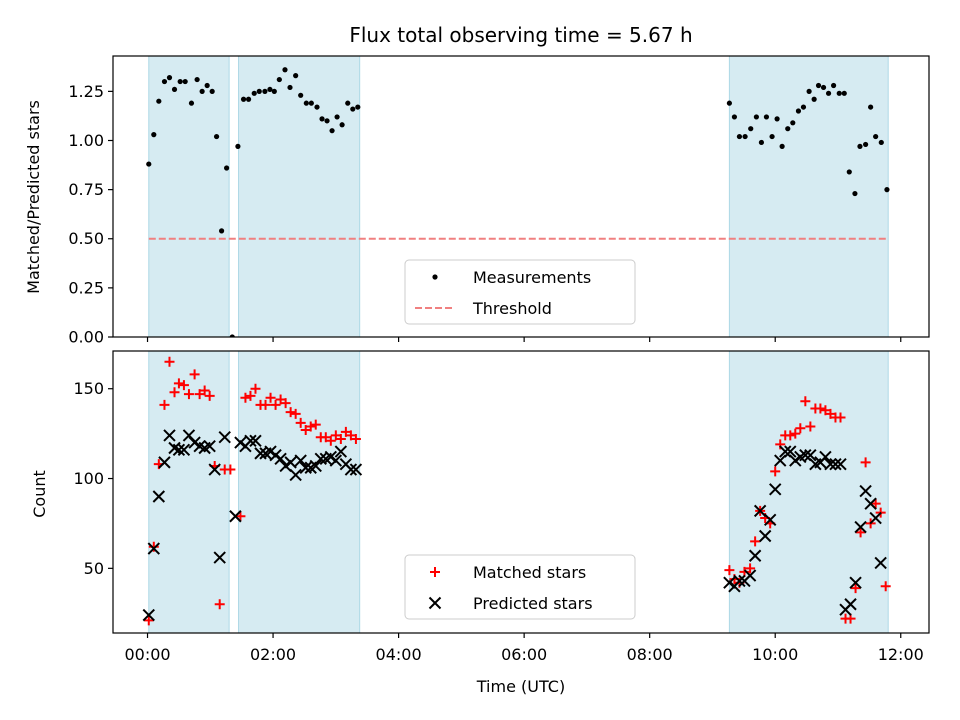 This screenshot has width=960, height=720. What do you see at coordinates (147, 654) in the screenshot?
I see `x-tick-label-0: 00:00` at bounding box center [147, 654].